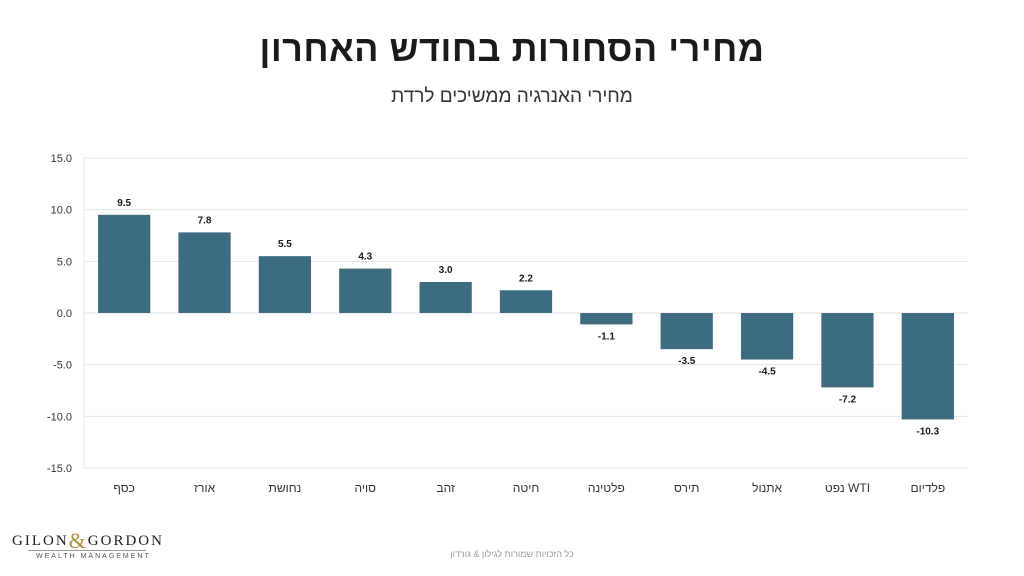 The image size is (1024, 576). I want to click on x-tick-label: חיטה, so click(526, 488).